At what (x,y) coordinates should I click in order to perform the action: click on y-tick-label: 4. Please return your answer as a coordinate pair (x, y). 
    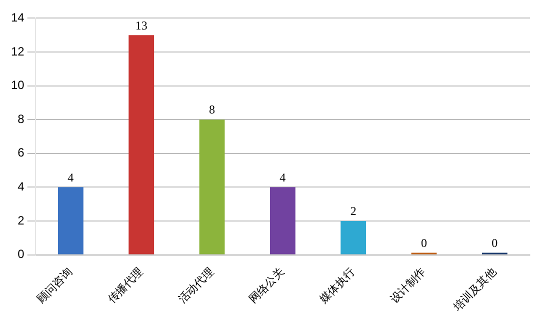
    Looking at the image, I should click on (21, 186).